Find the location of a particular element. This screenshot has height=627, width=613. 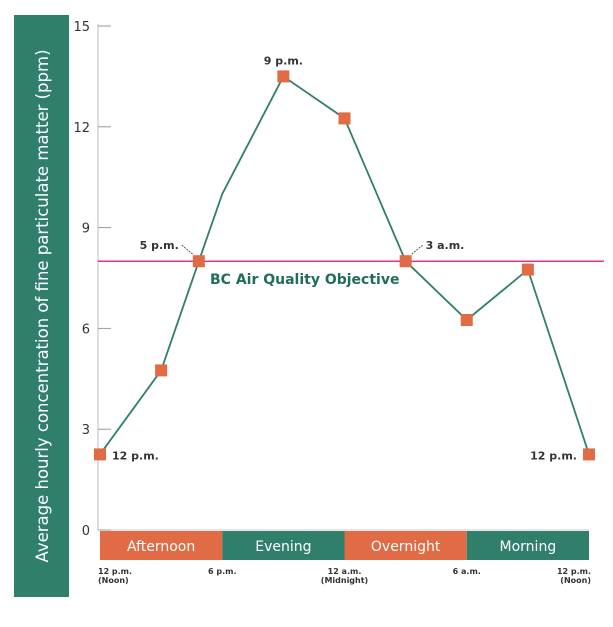

y-tick-label: 6 is located at coordinates (86, 329).